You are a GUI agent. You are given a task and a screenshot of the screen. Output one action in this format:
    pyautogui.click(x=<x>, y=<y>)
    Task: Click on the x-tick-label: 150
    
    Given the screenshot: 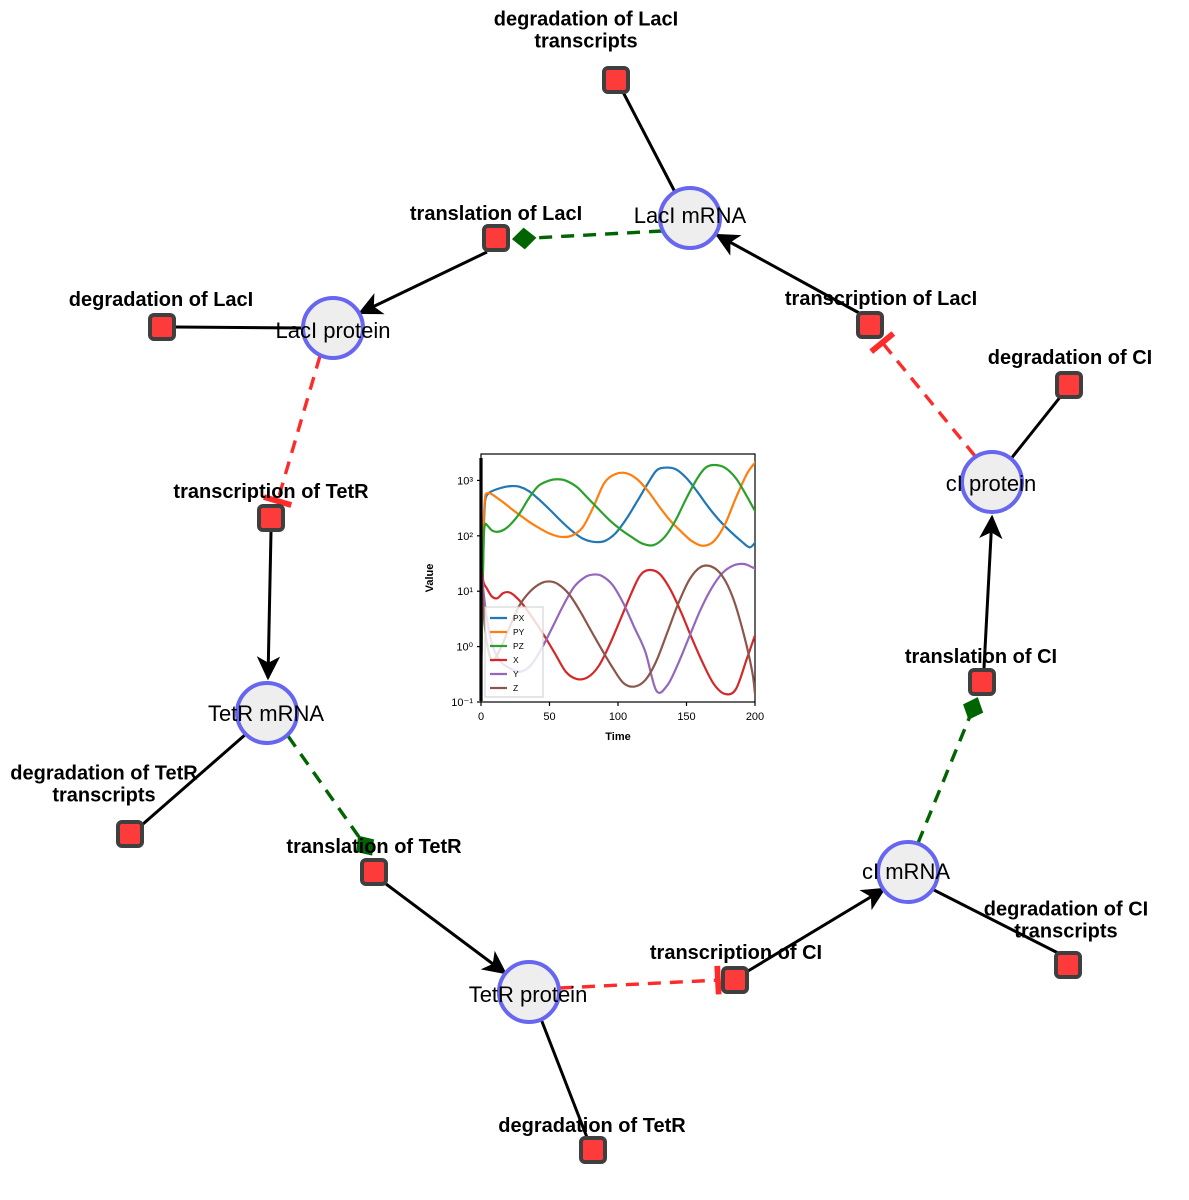 What is the action you would take?
    pyautogui.click(x=686, y=717)
    